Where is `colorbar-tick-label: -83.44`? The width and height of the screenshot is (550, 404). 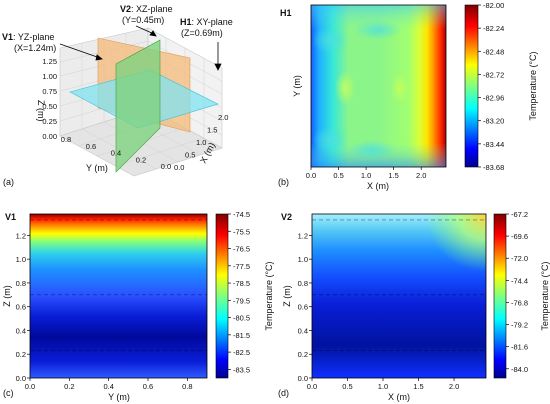 colorbar-tick-label: -83.44 is located at coordinates (493, 144).